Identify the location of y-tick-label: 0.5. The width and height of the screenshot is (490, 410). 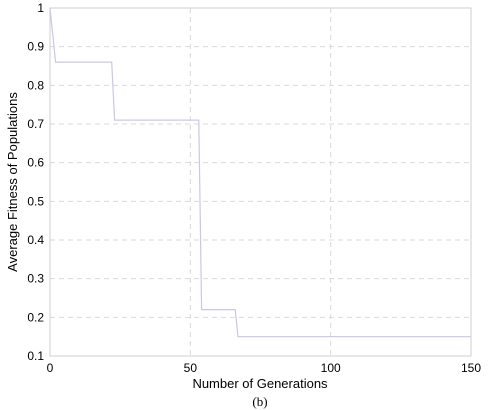
(35, 201).